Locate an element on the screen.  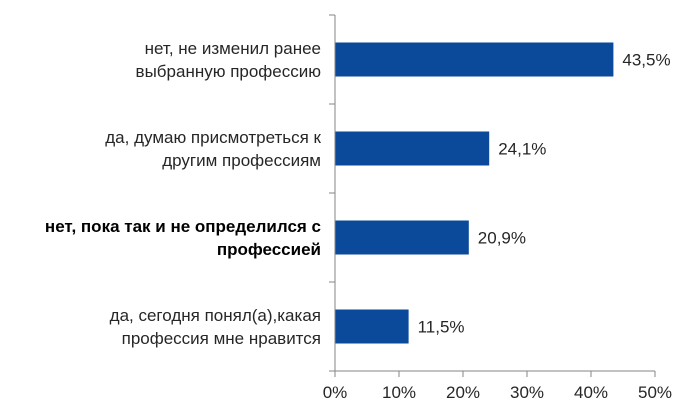
x-tick-label-4: 40% is located at coordinates (591, 392).